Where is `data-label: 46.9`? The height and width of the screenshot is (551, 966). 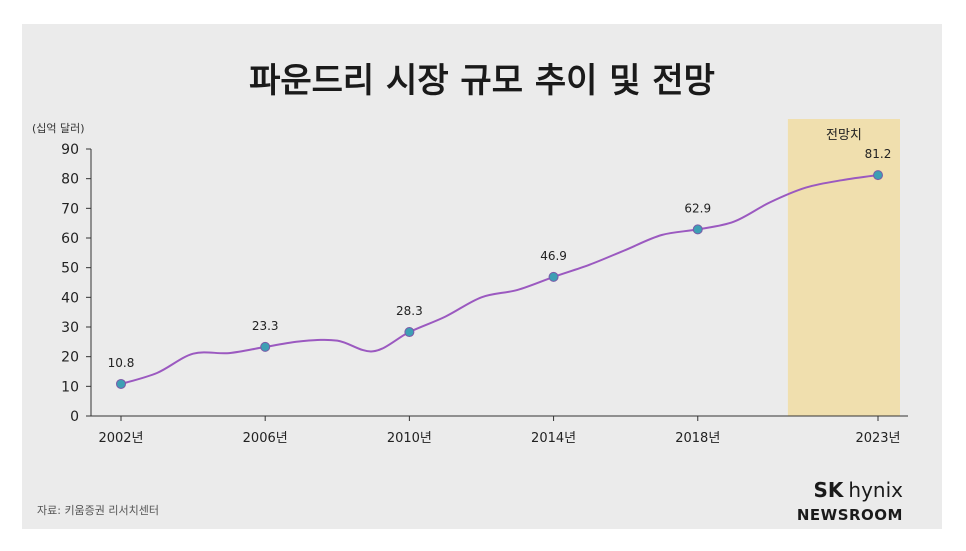
data-label: 46.9 is located at coordinates (553, 256).